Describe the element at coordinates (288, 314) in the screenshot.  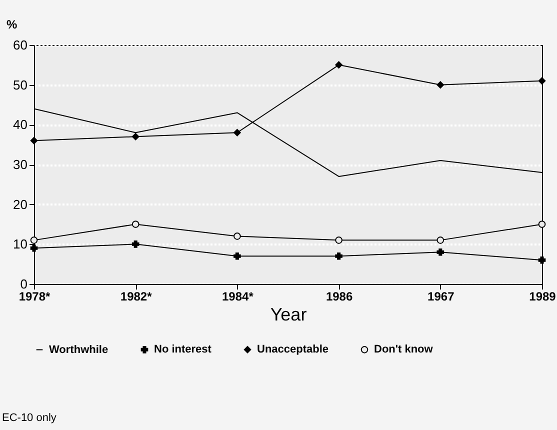
I see `x-axis-title: Year` at that location.